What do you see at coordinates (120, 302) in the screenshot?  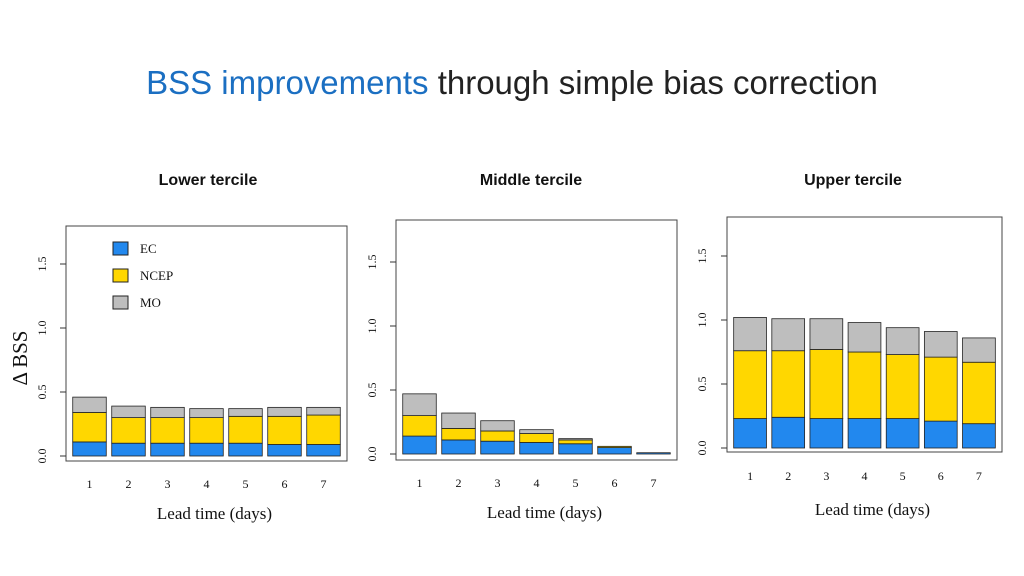 I see `legend-swatch-mo` at bounding box center [120, 302].